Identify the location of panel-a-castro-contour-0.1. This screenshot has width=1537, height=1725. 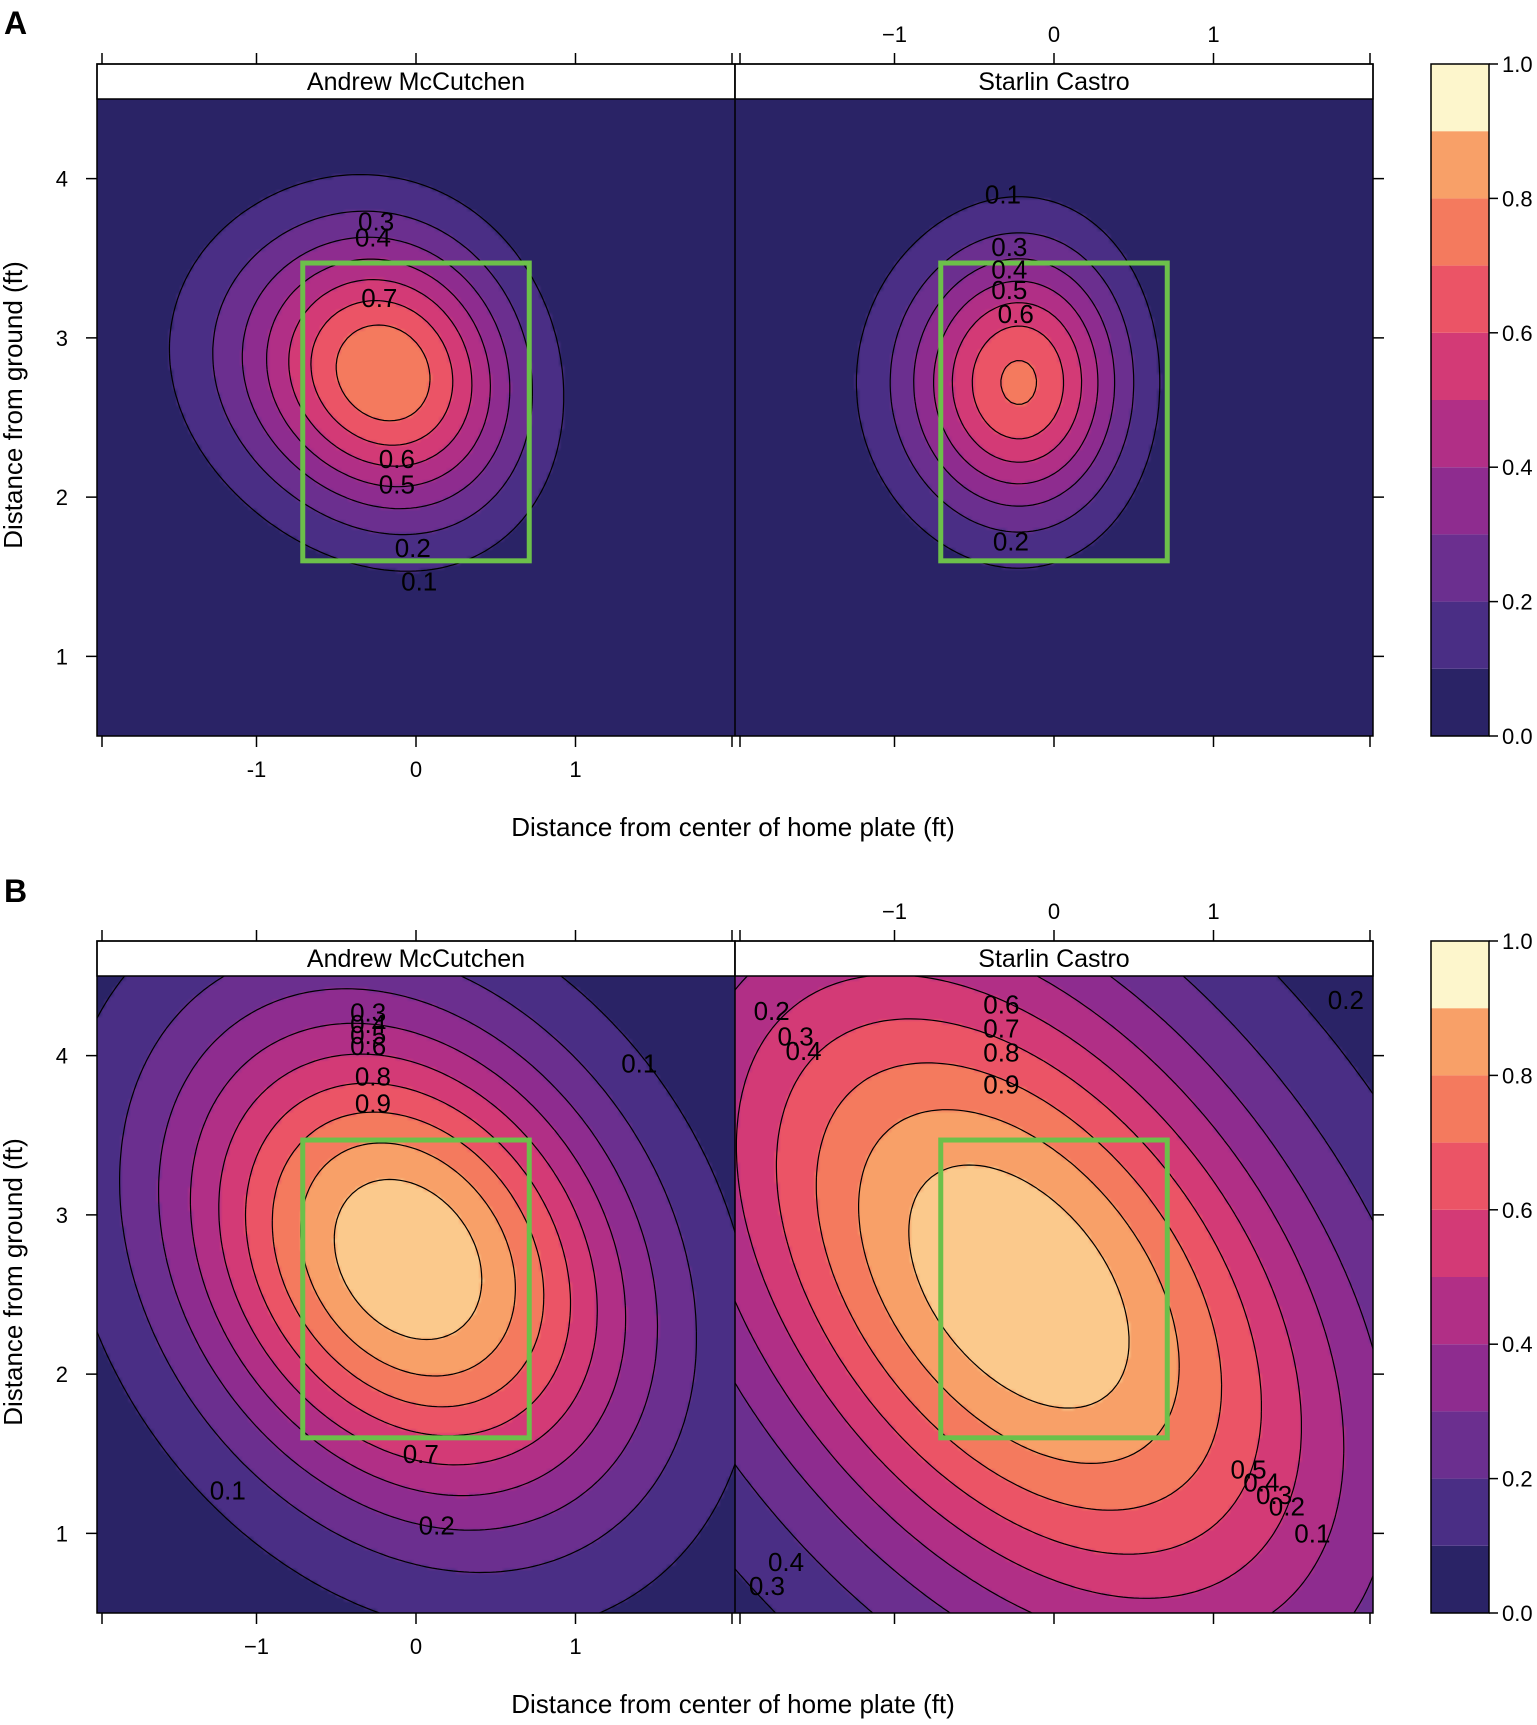
(1008, 382).